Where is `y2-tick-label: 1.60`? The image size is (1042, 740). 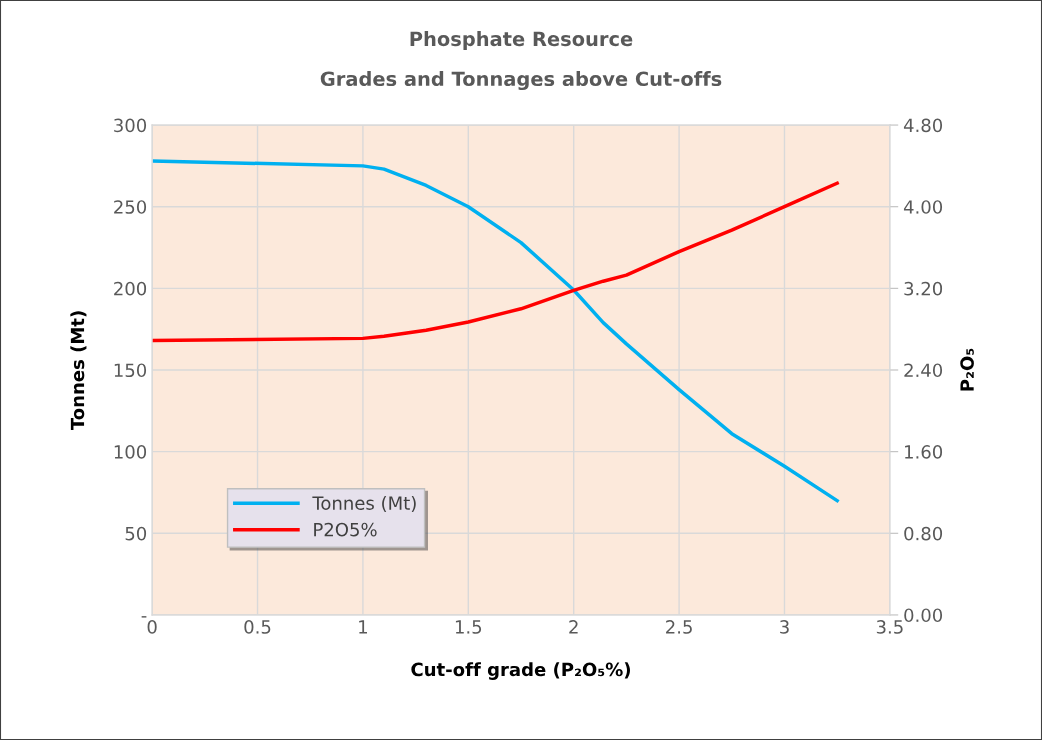
y2-tick-label: 1.60 is located at coordinates (924, 452).